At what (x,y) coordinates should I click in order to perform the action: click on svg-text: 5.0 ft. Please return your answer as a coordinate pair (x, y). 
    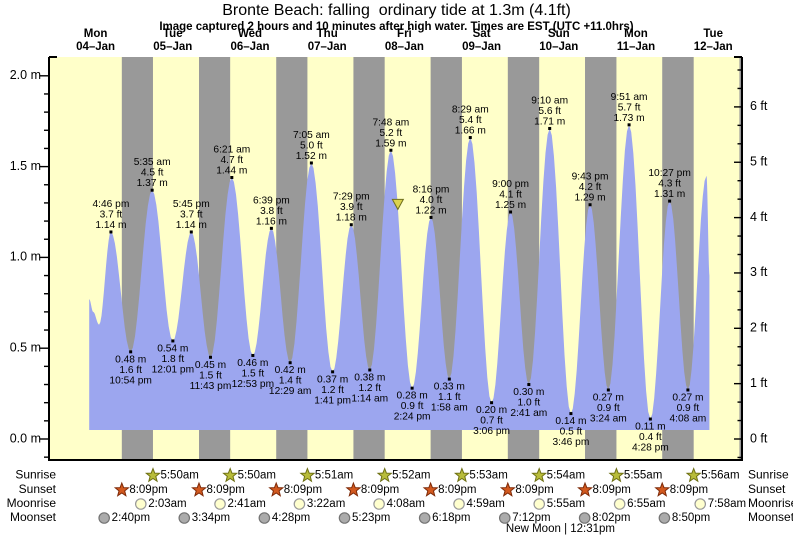
    Looking at the image, I should click on (311, 145).